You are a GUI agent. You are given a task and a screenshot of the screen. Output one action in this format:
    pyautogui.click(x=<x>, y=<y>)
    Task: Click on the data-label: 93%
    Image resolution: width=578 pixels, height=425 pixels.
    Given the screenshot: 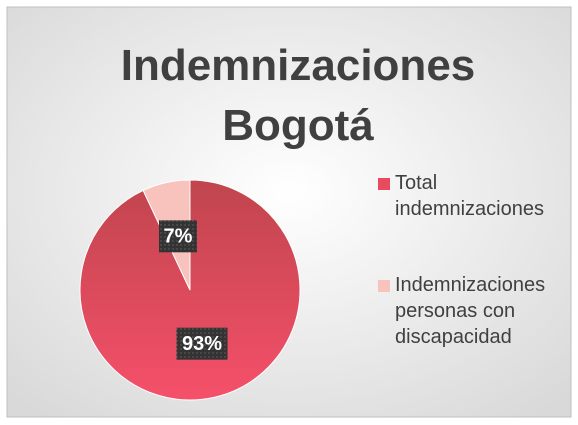 What is the action you would take?
    pyautogui.click(x=202, y=344)
    